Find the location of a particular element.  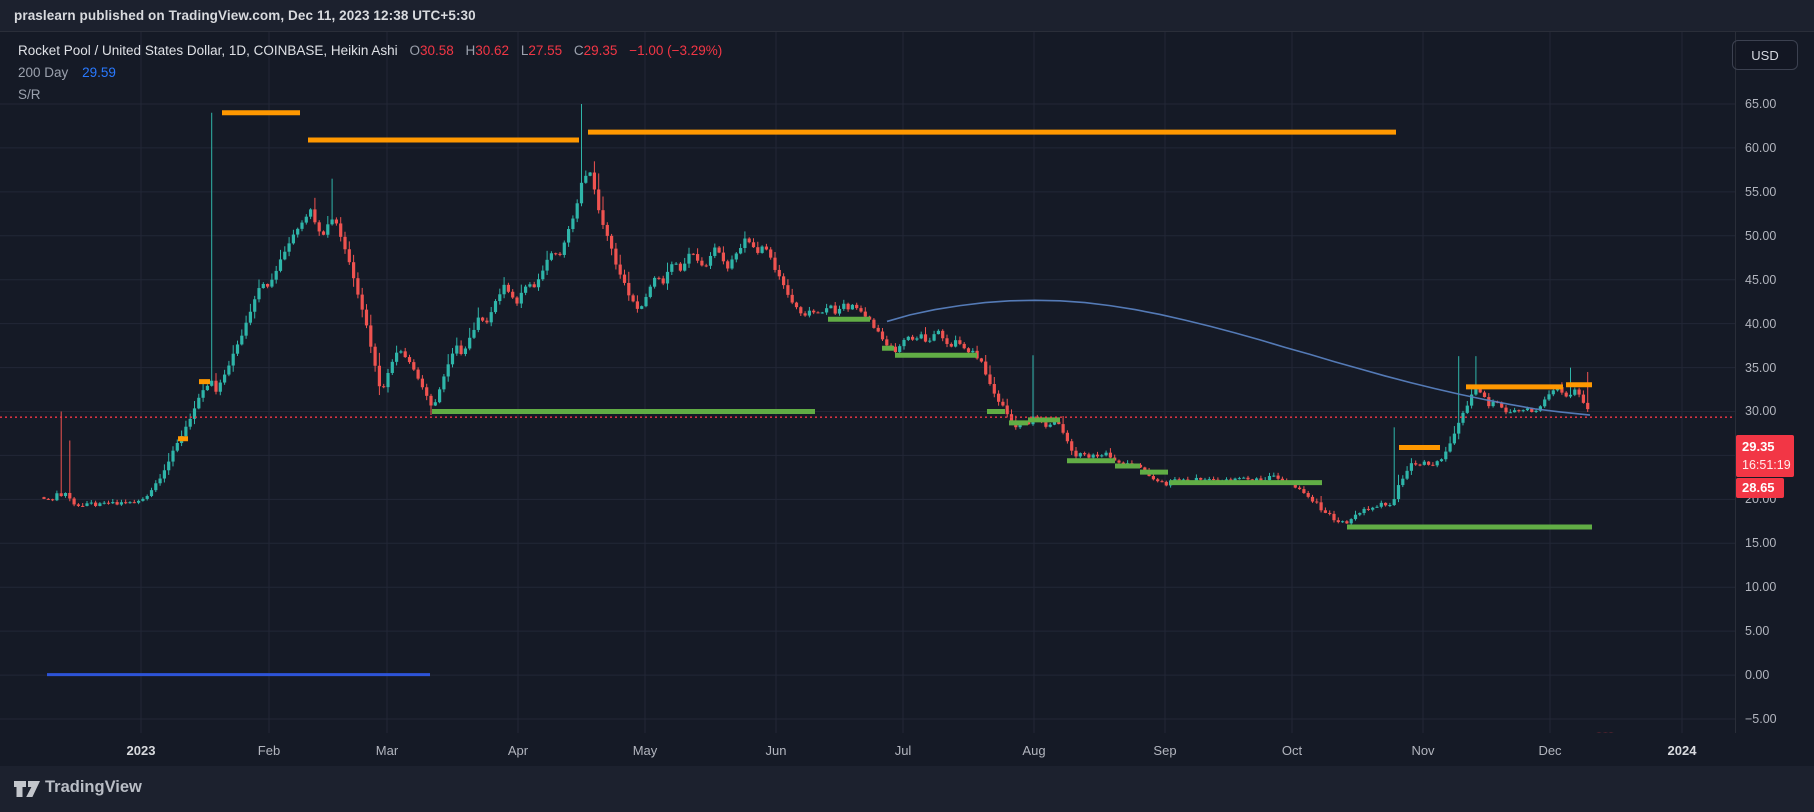

current-price-badge: 29.35 16:51:19 is located at coordinates (1765, 456).